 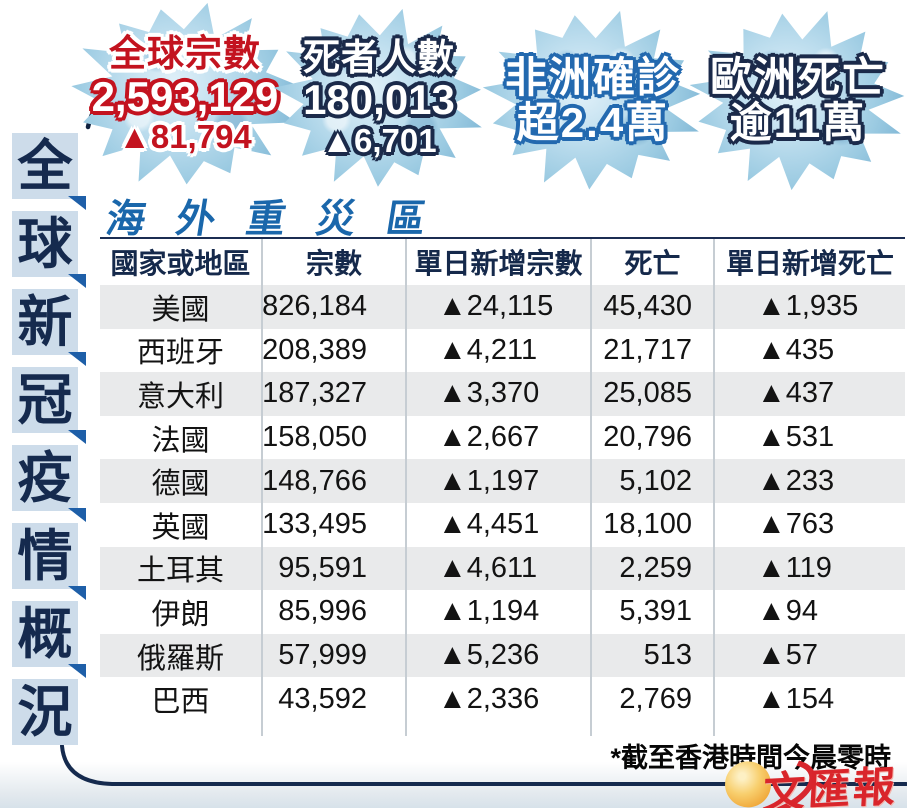 I want to click on stat-bubble-total-deaths: 死者人數 180,013 ▲6,701, so click(x=379, y=98).